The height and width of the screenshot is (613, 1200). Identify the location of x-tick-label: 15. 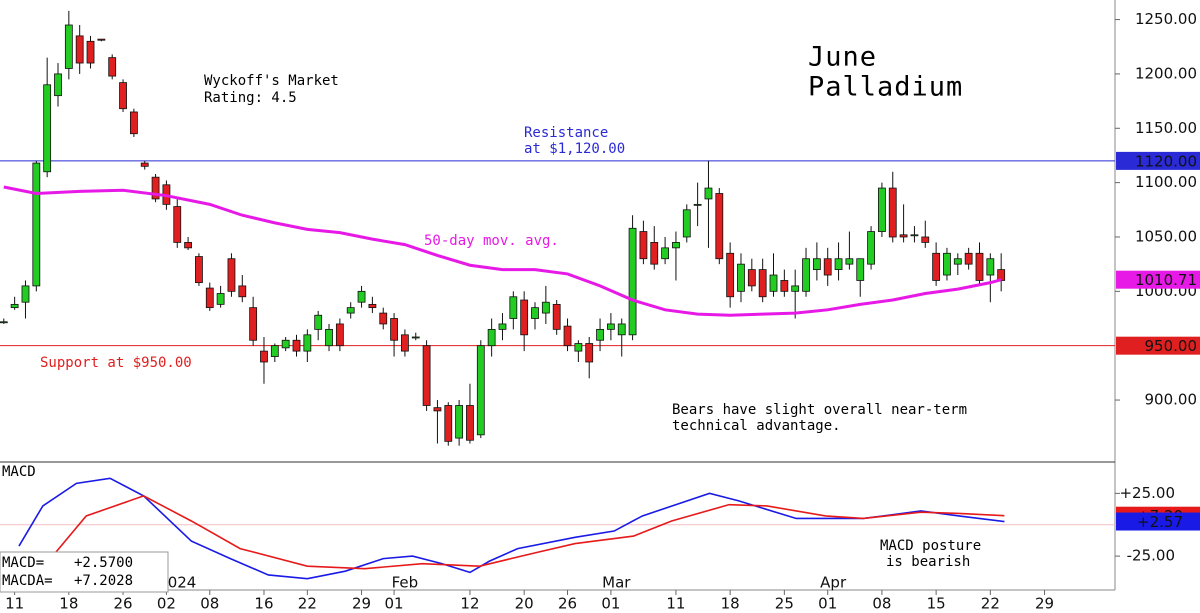
(936, 604).